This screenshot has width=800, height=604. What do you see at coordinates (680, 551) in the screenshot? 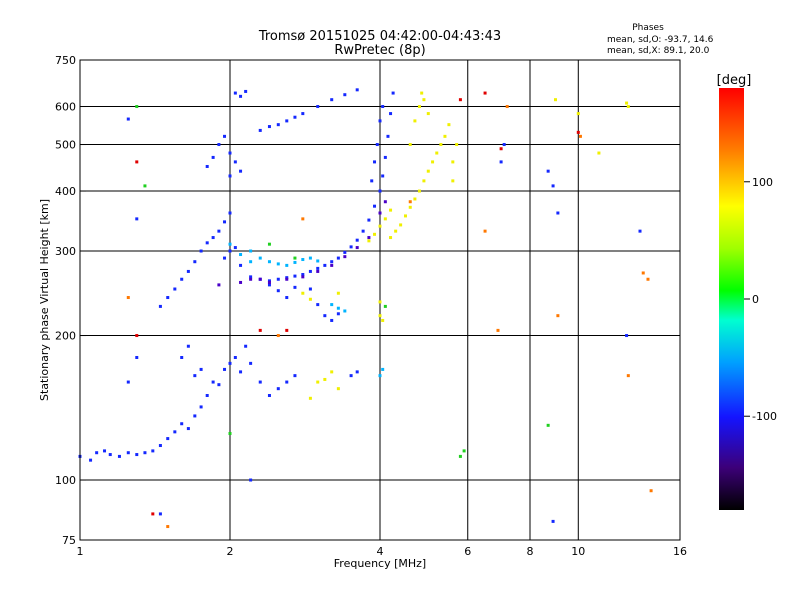
I see `x-tick-label: 16` at bounding box center [680, 551].